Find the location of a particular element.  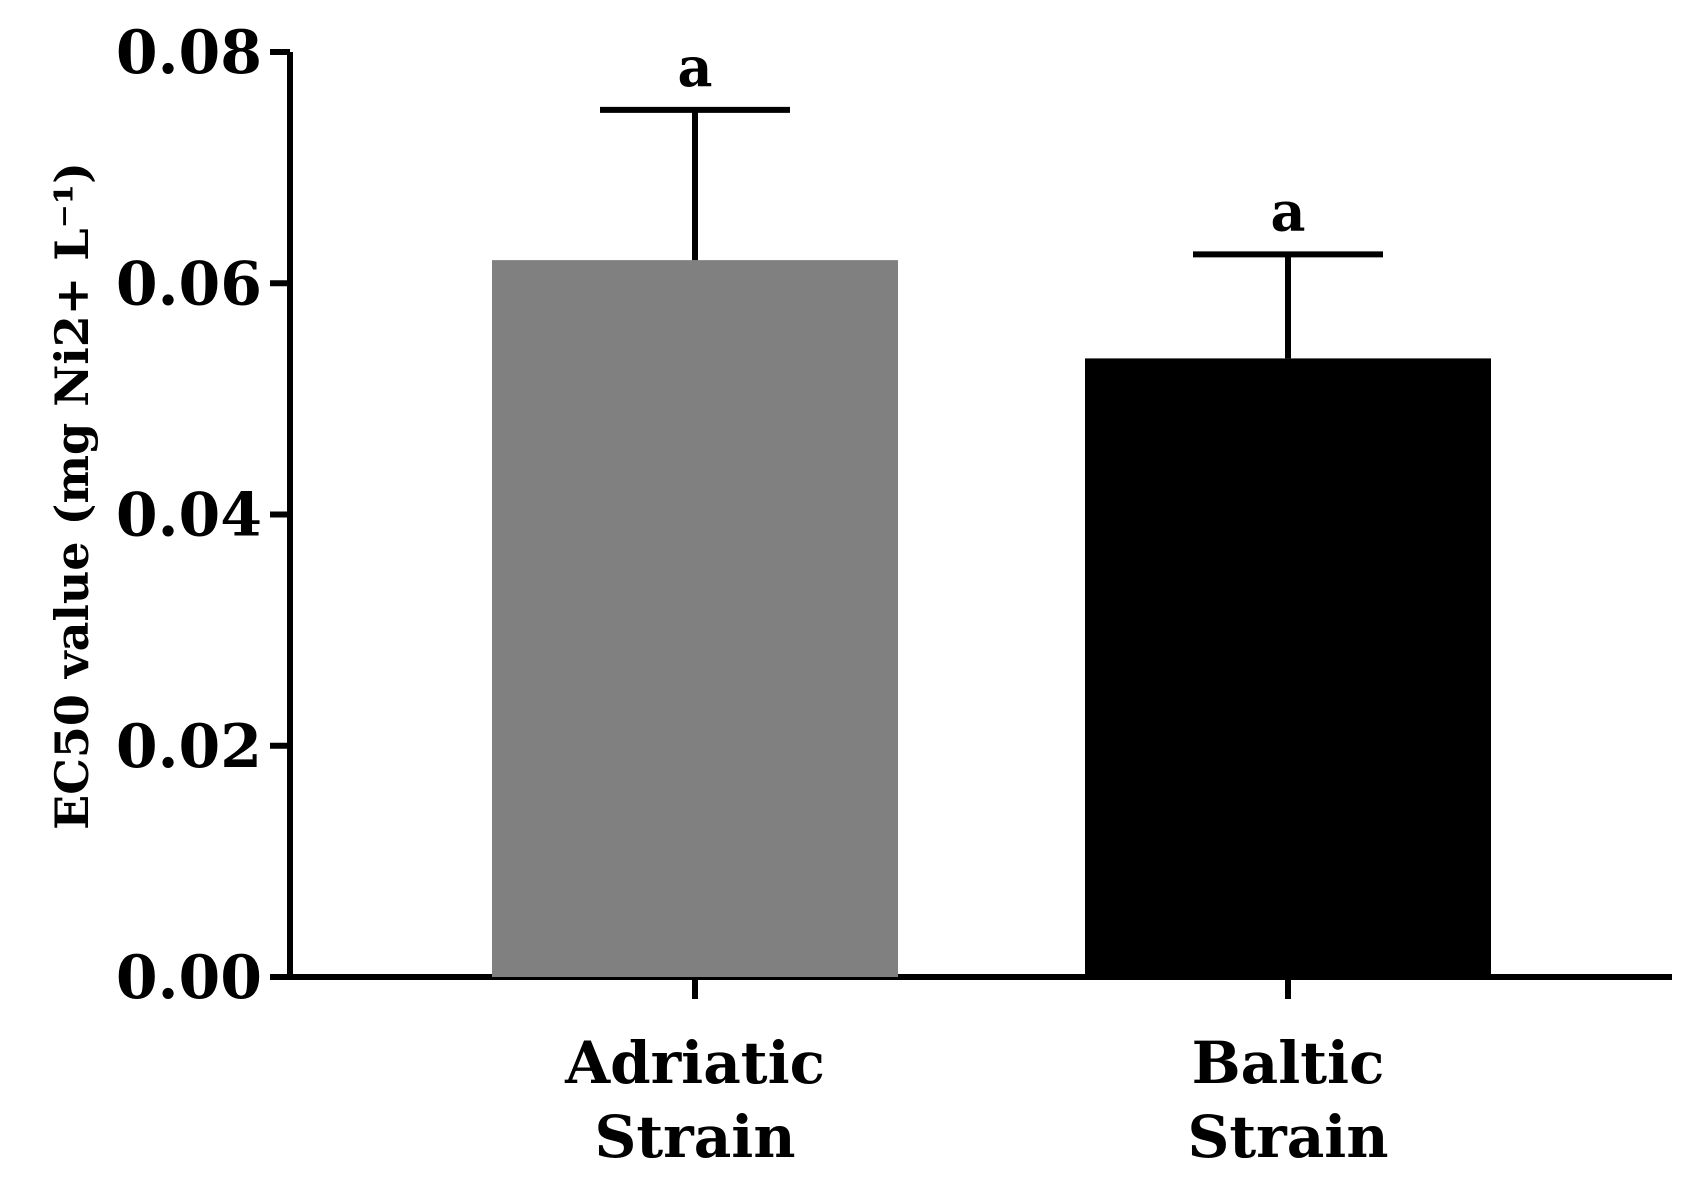

y-tick-label: 0.00 is located at coordinates (189, 978).